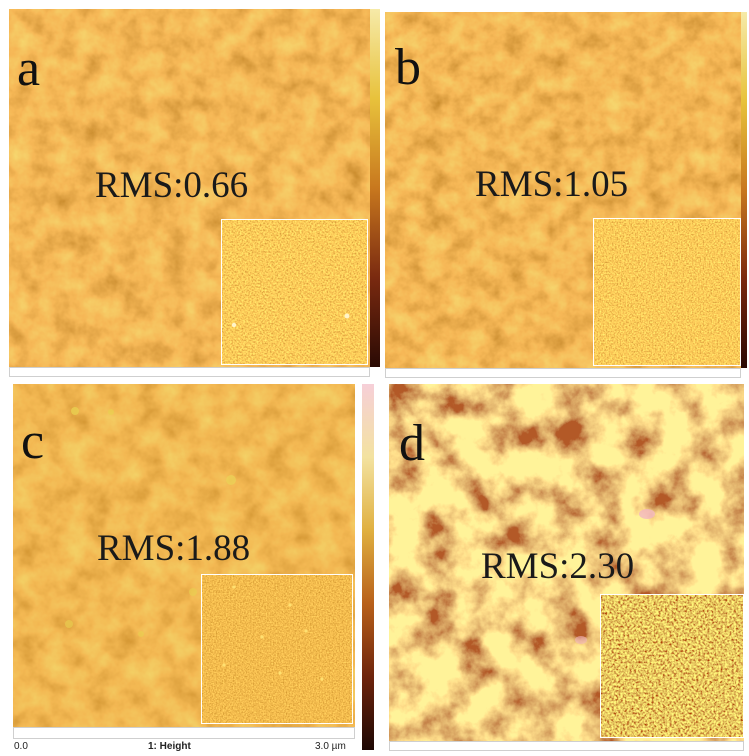 Image resolution: width=749 pixels, height=756 pixels. What do you see at coordinates (184, 733) in the screenshot?
I see `scale-strip-c` at bounding box center [184, 733].